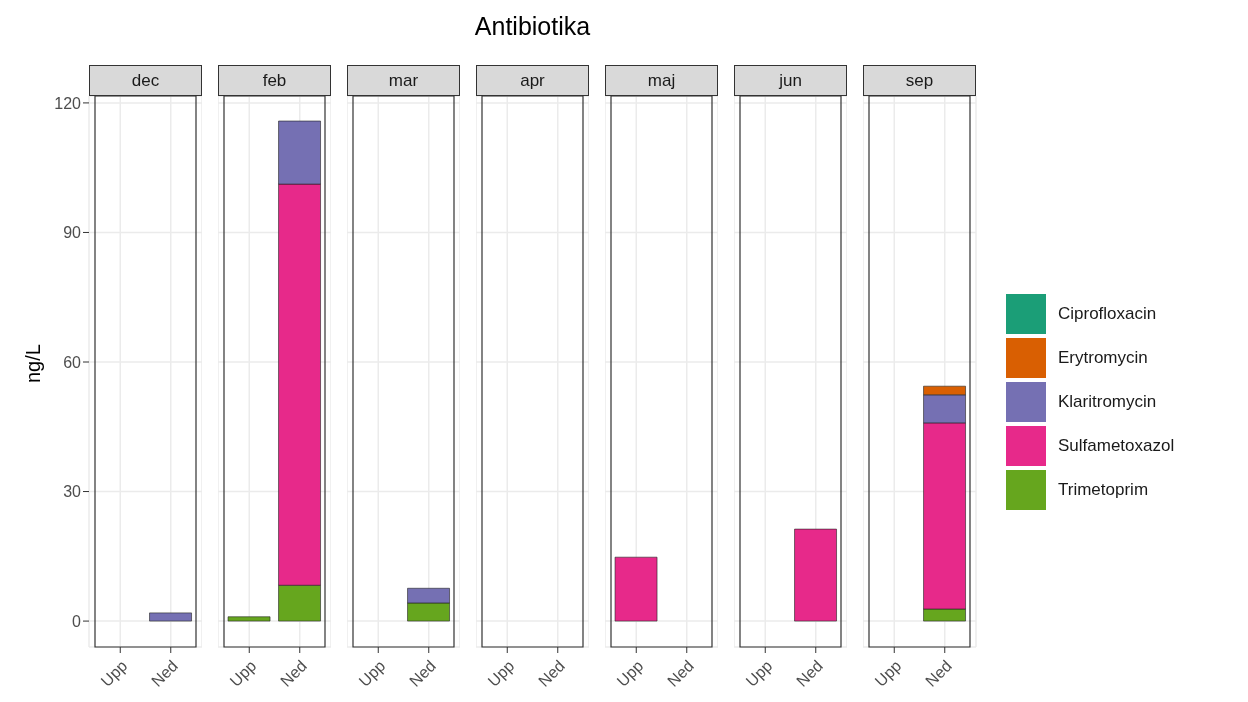 The image size is (1248, 702). What do you see at coordinates (77, 621) in the screenshot?
I see `y-tick-label: 0` at bounding box center [77, 621].